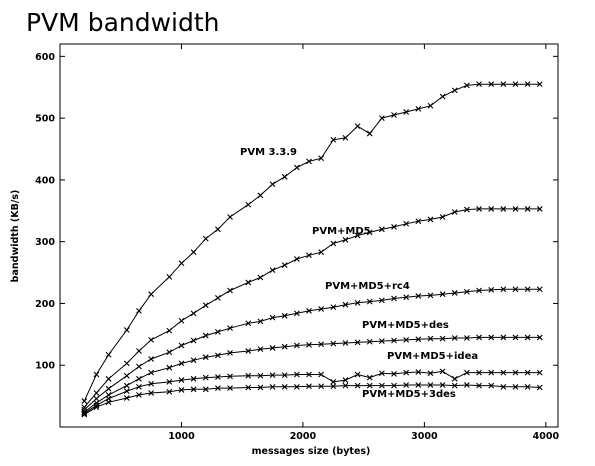 Image resolution: width=595 pixels, height=466 pixels. Describe the element at coordinates (15, 236) in the screenshot. I see `y-axis-label: bandwidth (KB/s)` at that location.